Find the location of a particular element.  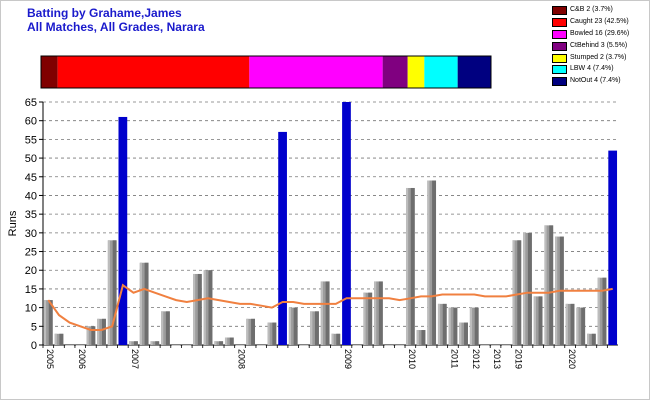

legend-label: Caught 23 (42.5%) is located at coordinates (599, 21).